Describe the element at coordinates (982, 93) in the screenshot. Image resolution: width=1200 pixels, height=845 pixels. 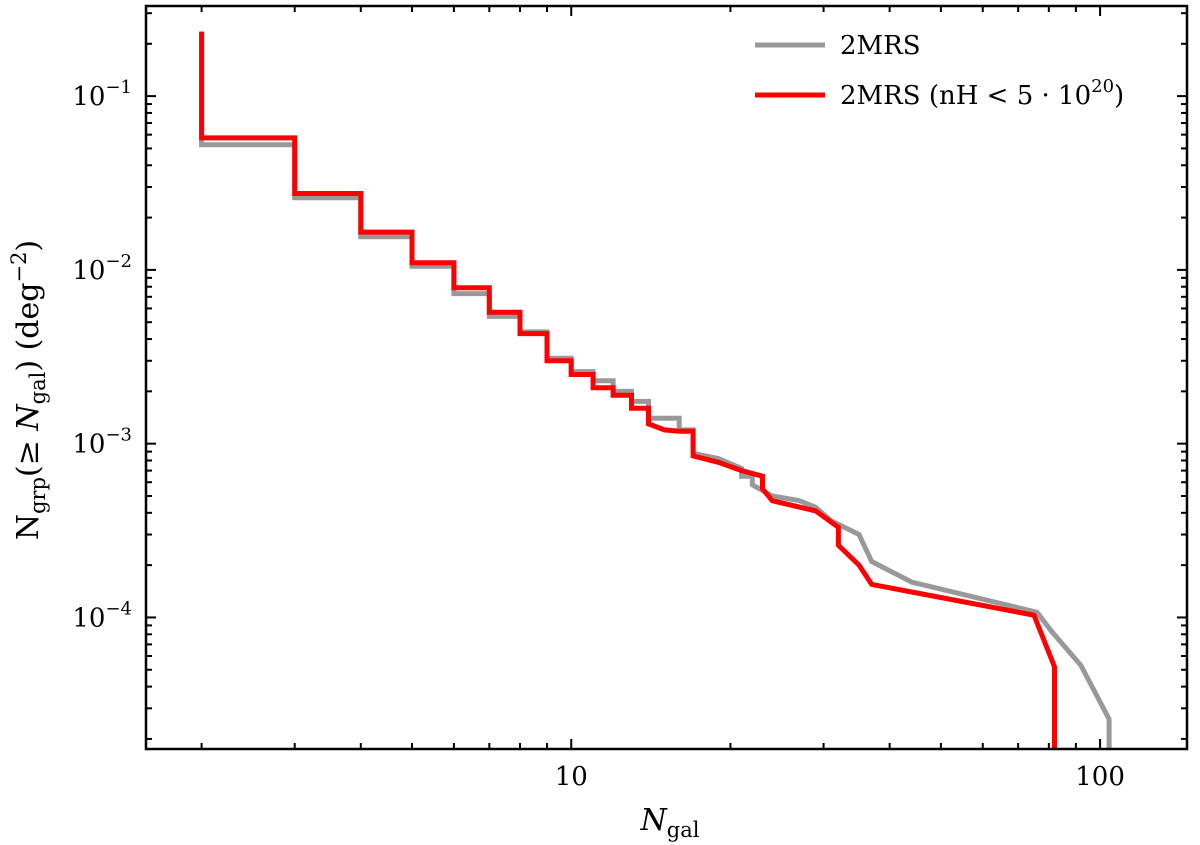
I see `legend-label-2mrs-nh: 2MRS (nH < 5 · 1020)` at that location.